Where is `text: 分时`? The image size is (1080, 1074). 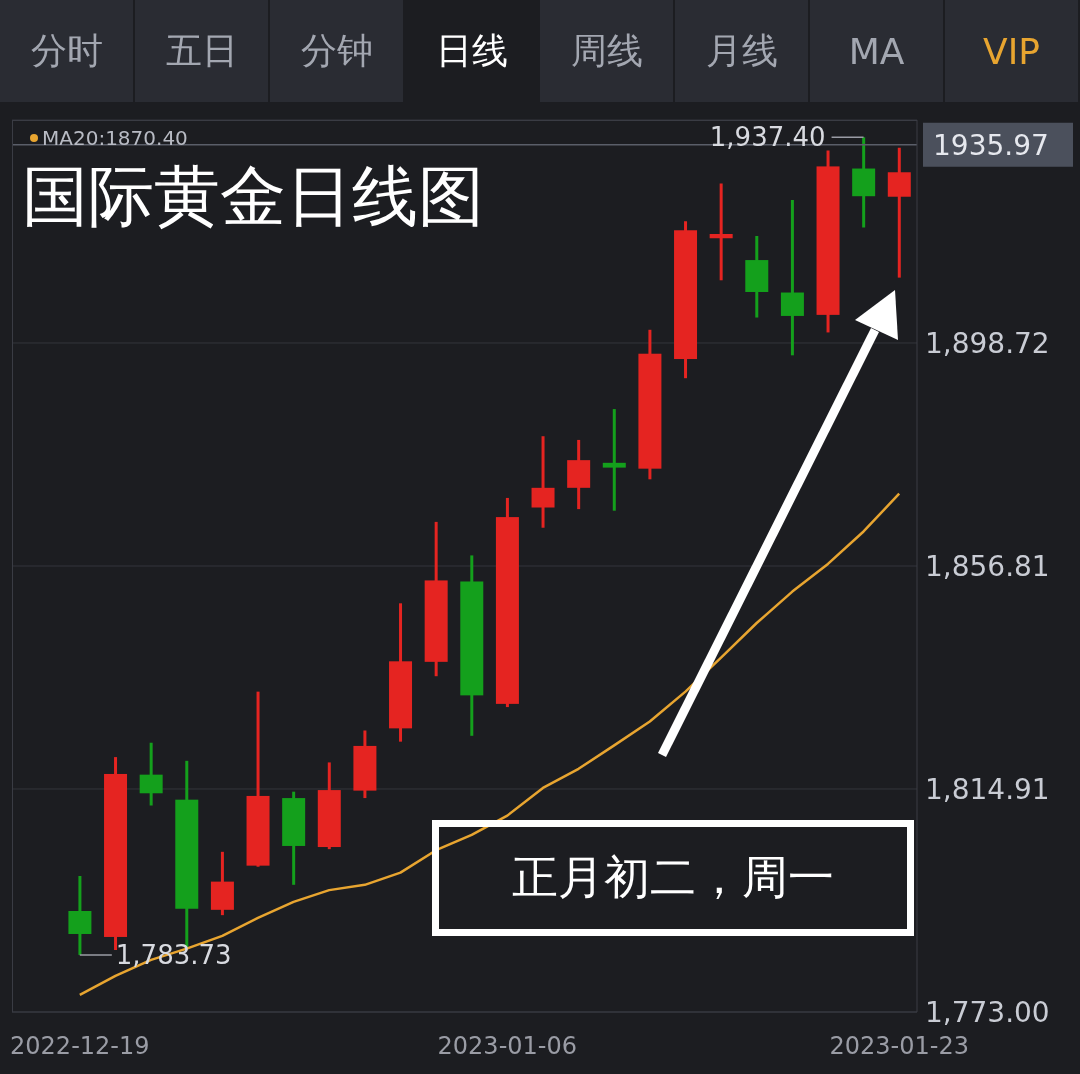 text: 分时 is located at coordinates (67, 51).